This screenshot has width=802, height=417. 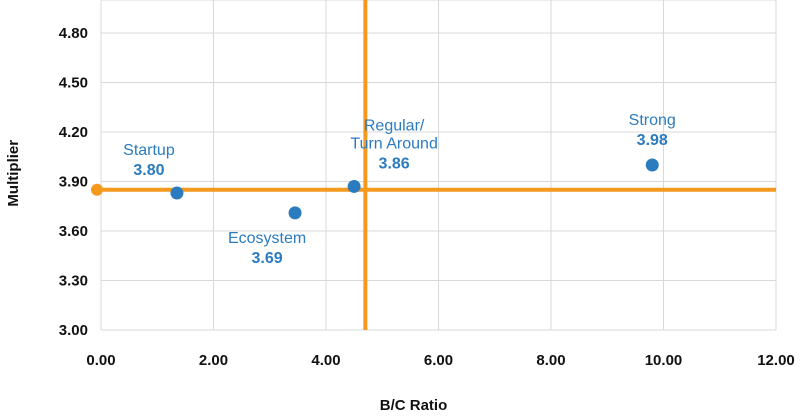 I want to click on reference-line-marker, so click(x=97, y=189).